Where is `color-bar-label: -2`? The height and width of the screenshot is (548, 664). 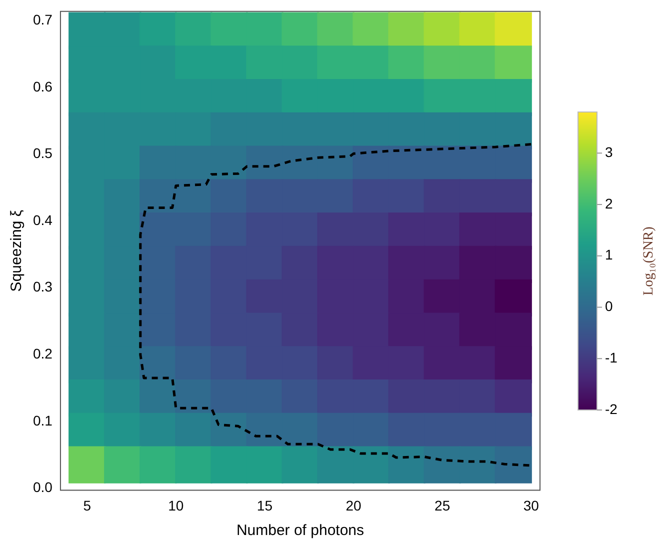 color-bar-label: -2 is located at coordinates (611, 408).